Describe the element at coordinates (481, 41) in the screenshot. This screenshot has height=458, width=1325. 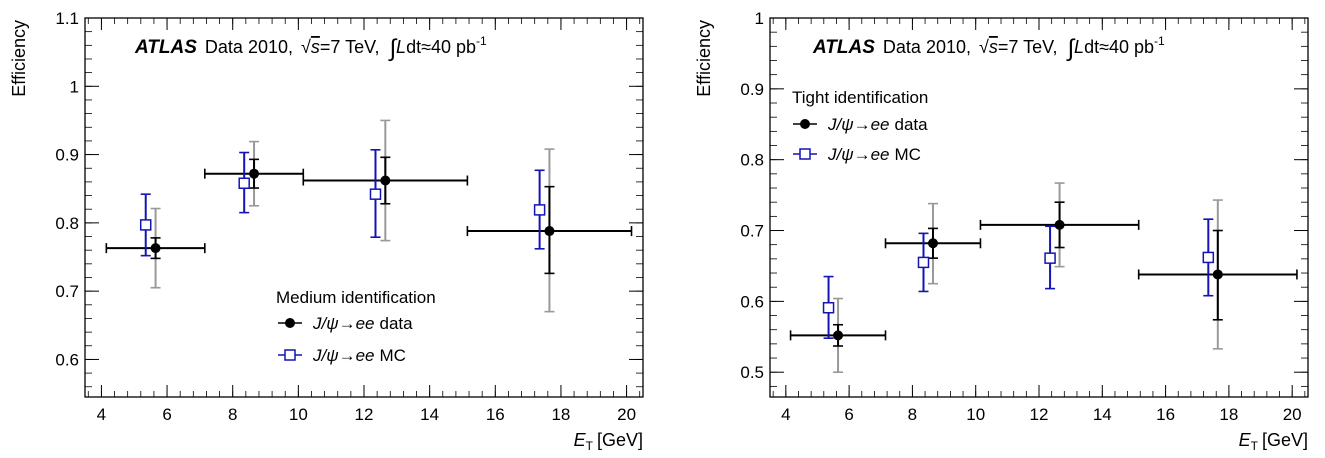
I see `lumi-exponent: -1` at that location.